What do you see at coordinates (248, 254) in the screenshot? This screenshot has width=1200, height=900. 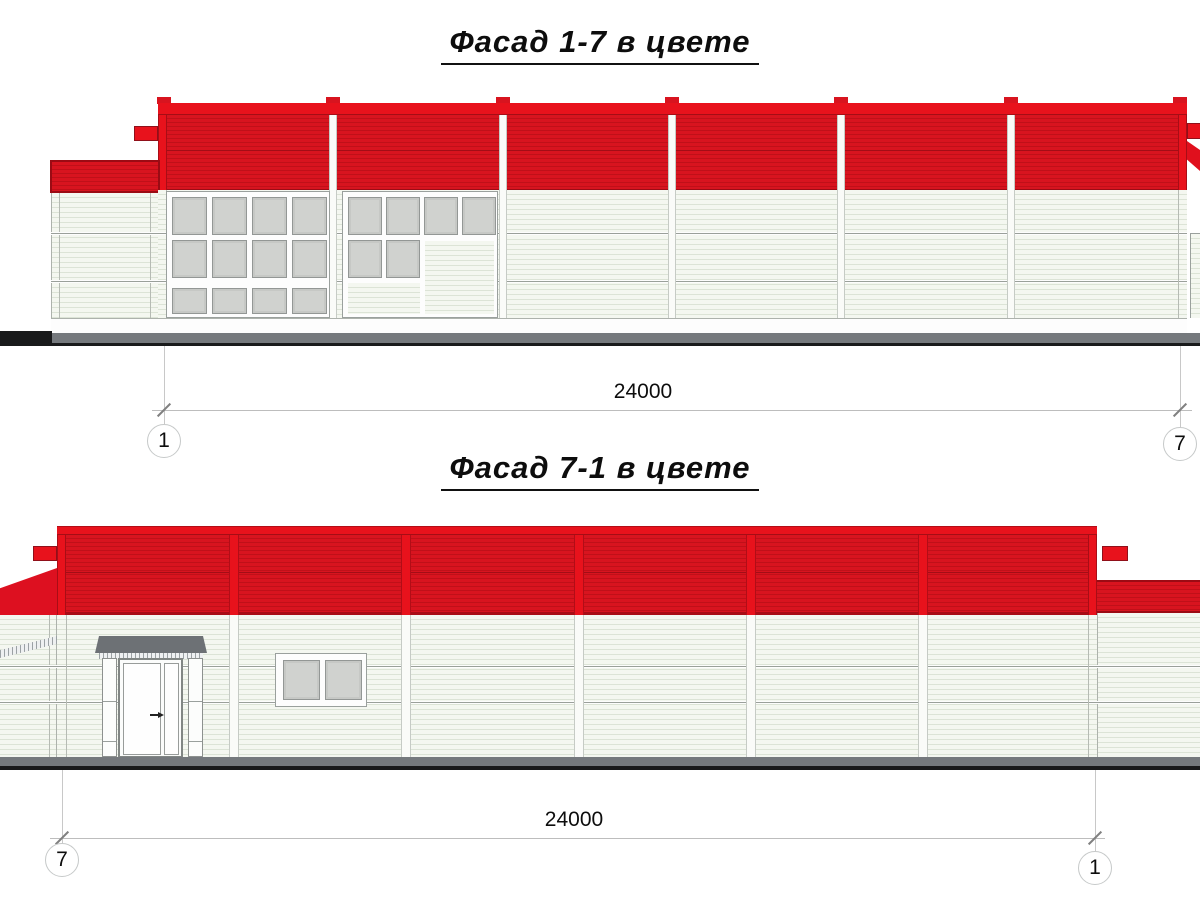 I see `window-block-bay1` at bounding box center [248, 254].